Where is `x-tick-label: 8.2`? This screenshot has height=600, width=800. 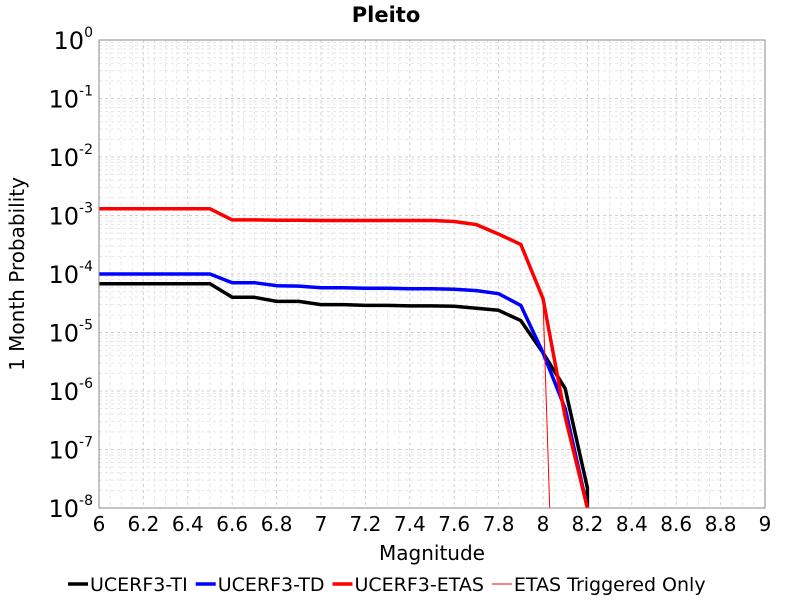 x-tick-label: 8.2 is located at coordinates (587, 524).